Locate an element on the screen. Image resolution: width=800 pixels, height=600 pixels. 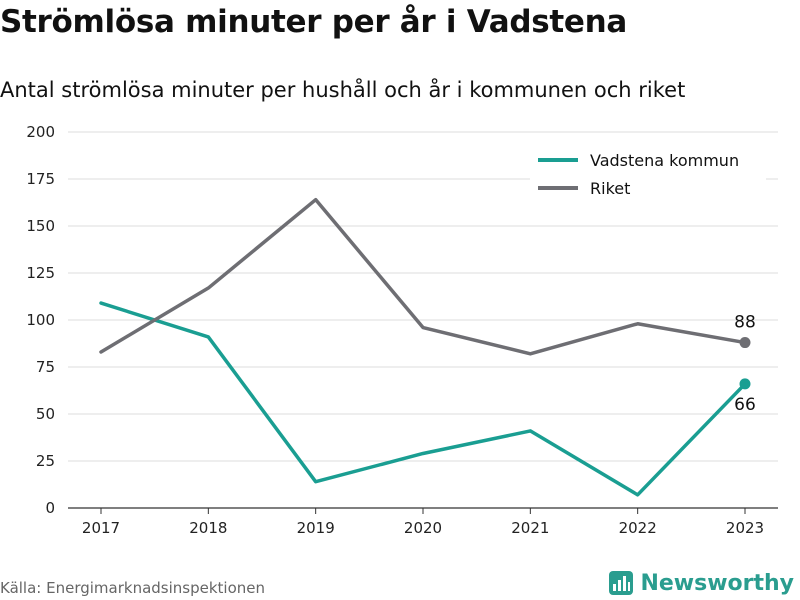
y-tick-label: 75 is located at coordinates (45, 367).